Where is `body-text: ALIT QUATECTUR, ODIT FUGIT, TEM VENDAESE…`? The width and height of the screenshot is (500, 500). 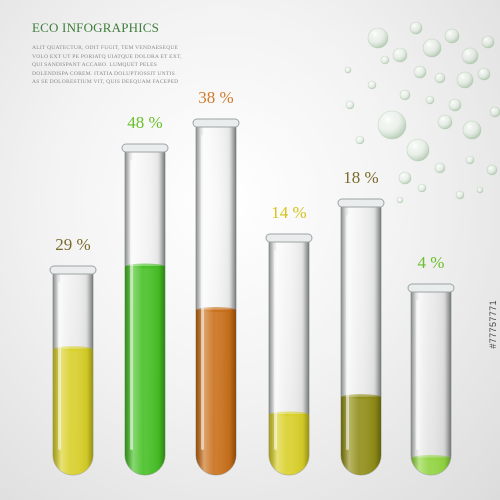
body-text: ALIT QUATECTUR, ODIT FUGIT, TEM VENDAESE… is located at coordinates (107, 65).